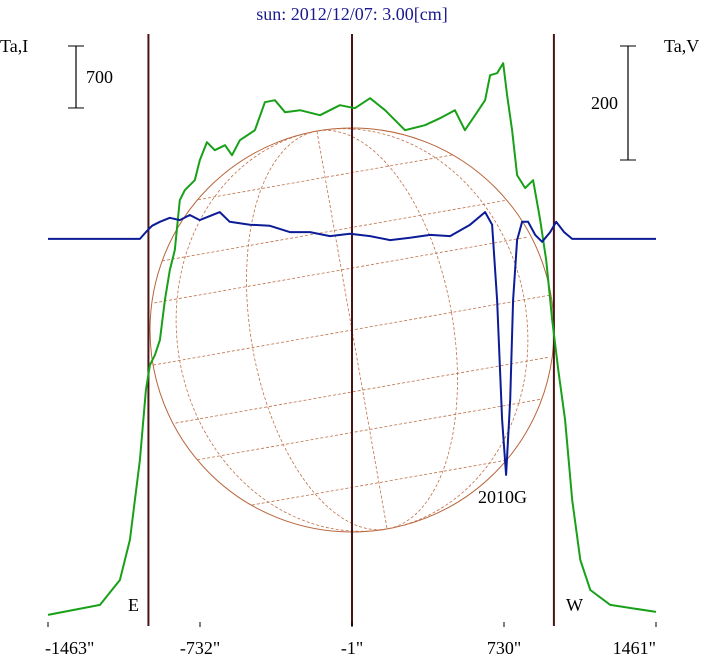  What do you see at coordinates (604, 103) in the screenshot?
I see `scale-bar-label: 200` at bounding box center [604, 103].